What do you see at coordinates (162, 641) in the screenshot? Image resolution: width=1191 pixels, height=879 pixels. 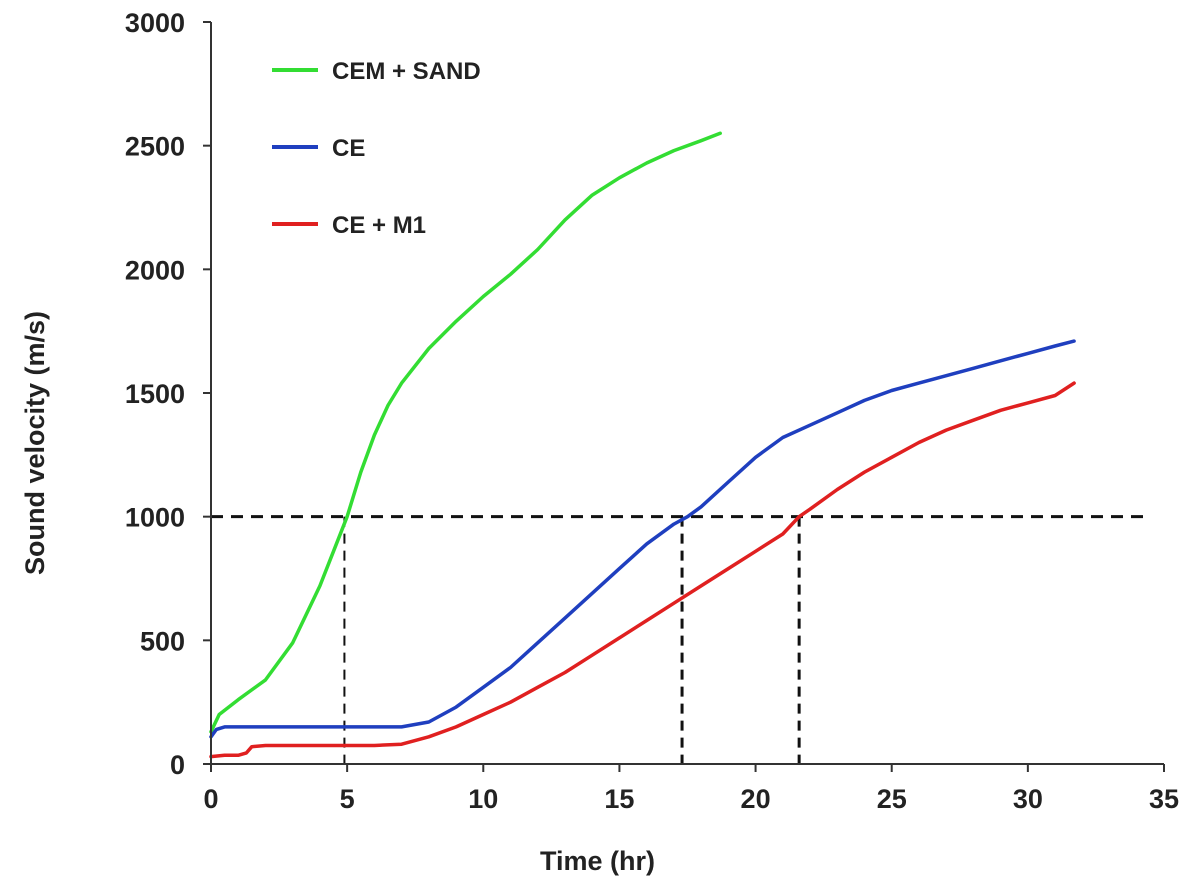 I see `y-tick-label: 500` at bounding box center [162, 641].